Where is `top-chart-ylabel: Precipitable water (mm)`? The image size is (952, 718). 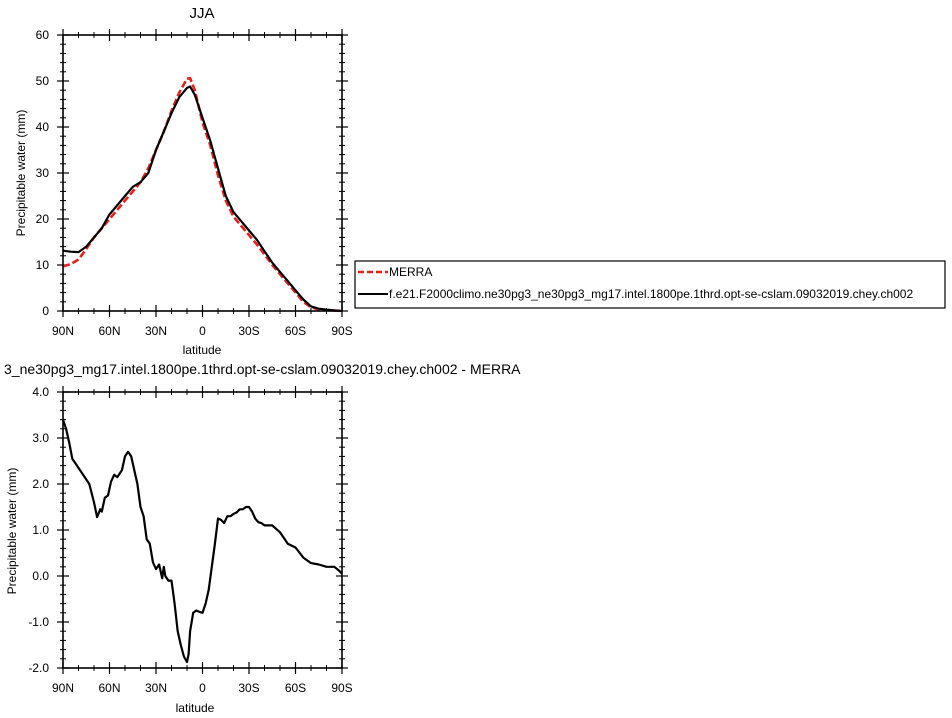
top-chart-ylabel: Precipitable water (mm) is located at coordinates (21, 173).